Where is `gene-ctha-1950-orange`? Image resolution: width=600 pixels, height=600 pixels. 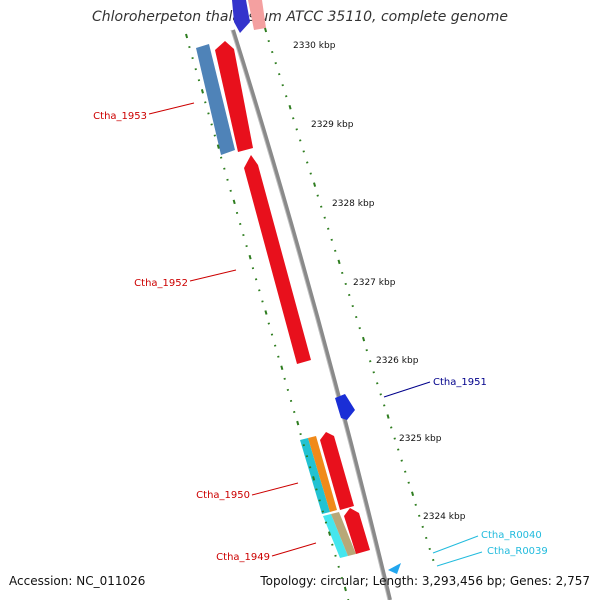
gene-ctha-1950-orange is located at coordinates (322, 474).